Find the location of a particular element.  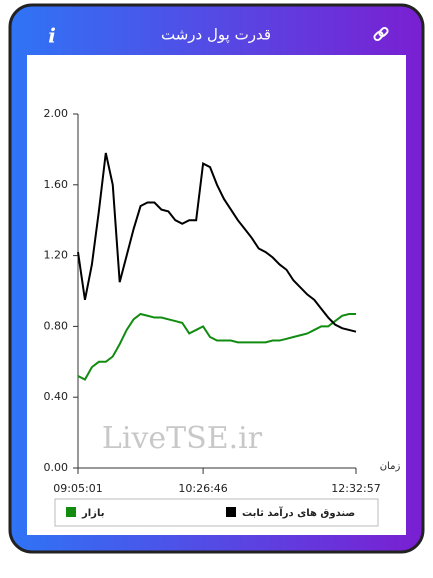

legend-label: صندوق های درآمد ثابت is located at coordinates (298, 512).